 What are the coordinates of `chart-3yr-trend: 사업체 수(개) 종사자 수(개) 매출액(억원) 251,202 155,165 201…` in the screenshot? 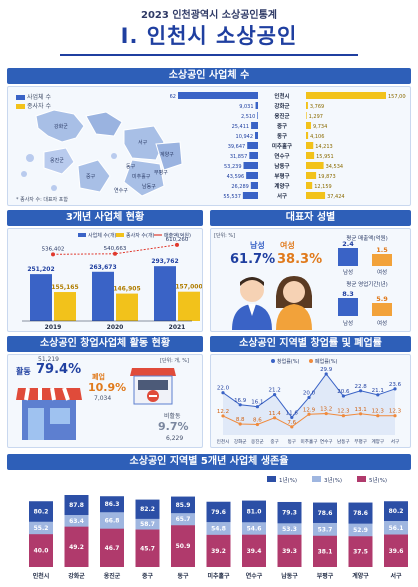 It's located at (112, 281).